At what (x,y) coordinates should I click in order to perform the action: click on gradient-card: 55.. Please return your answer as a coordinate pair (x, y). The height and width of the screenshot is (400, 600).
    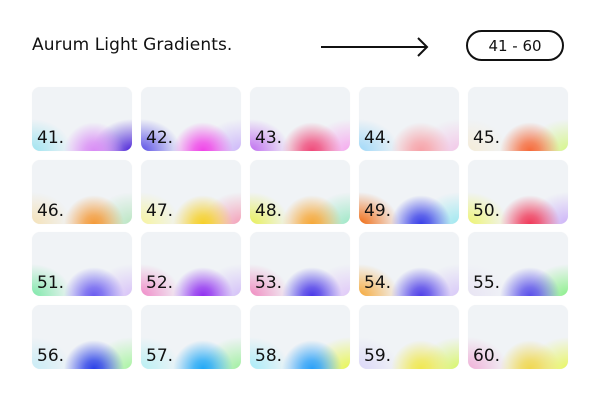
    Looking at the image, I should click on (518, 264).